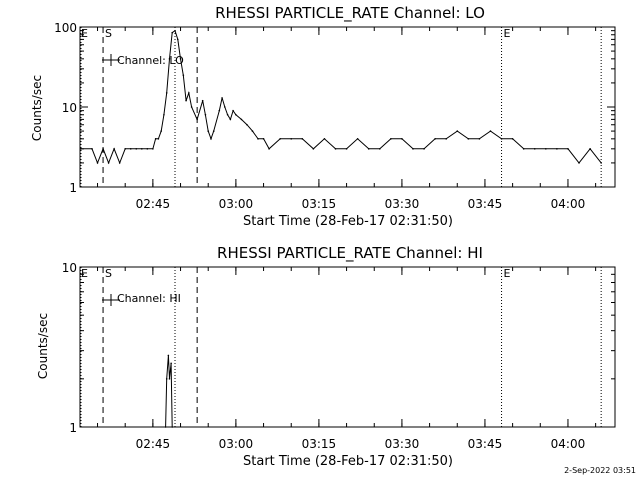 Image resolution: width=640 pixels, height=480 pixels. I want to click on lo-x-axis-label: Start Time (28-Feb-17 02:31:50), so click(348, 221).